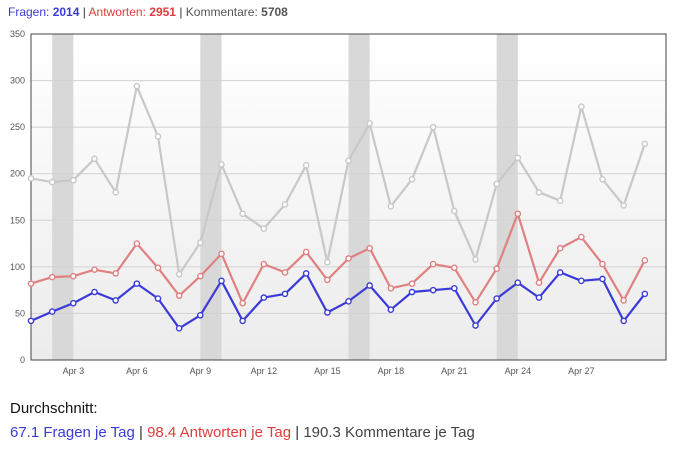  I want to click on answers-count: 2951, so click(162, 12).